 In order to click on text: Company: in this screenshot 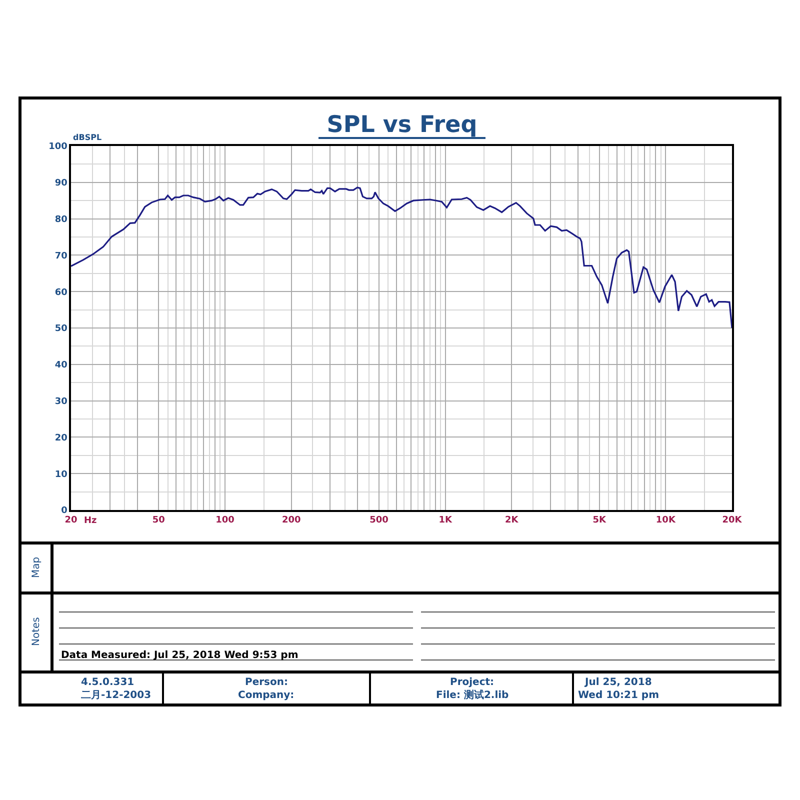, I will do `click(266, 695)`.